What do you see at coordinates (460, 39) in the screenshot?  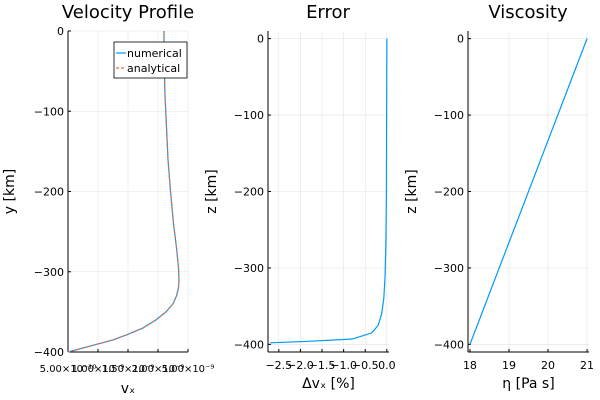 I see `viscosity-ytick-label: 0` at bounding box center [460, 39].